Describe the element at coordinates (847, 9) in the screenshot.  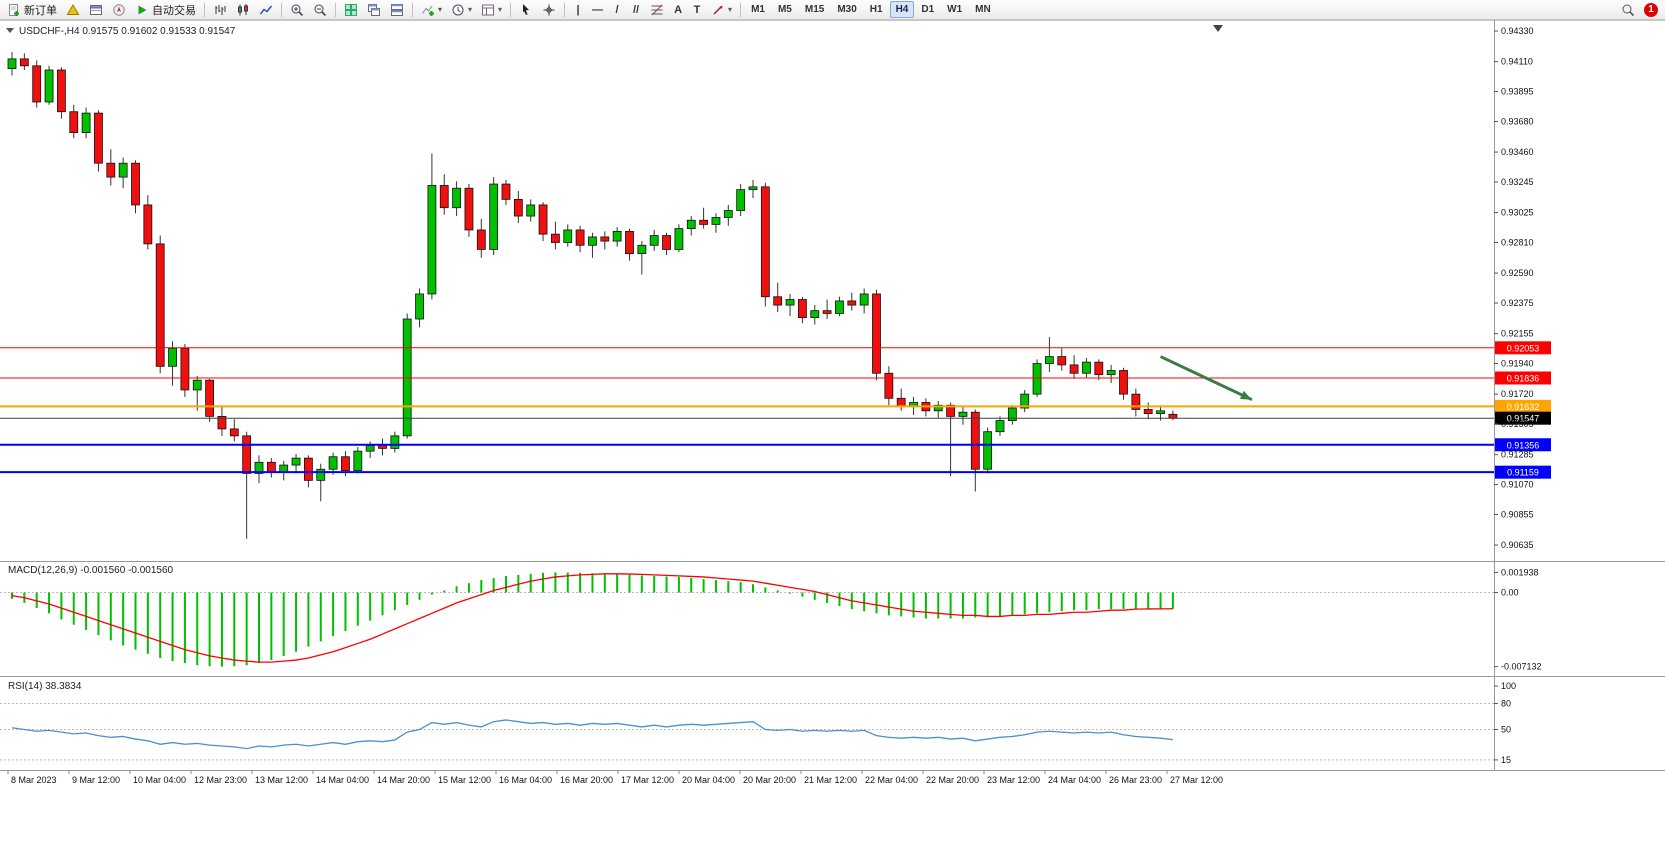
I see `timeframe-button-m30: M30` at that location.